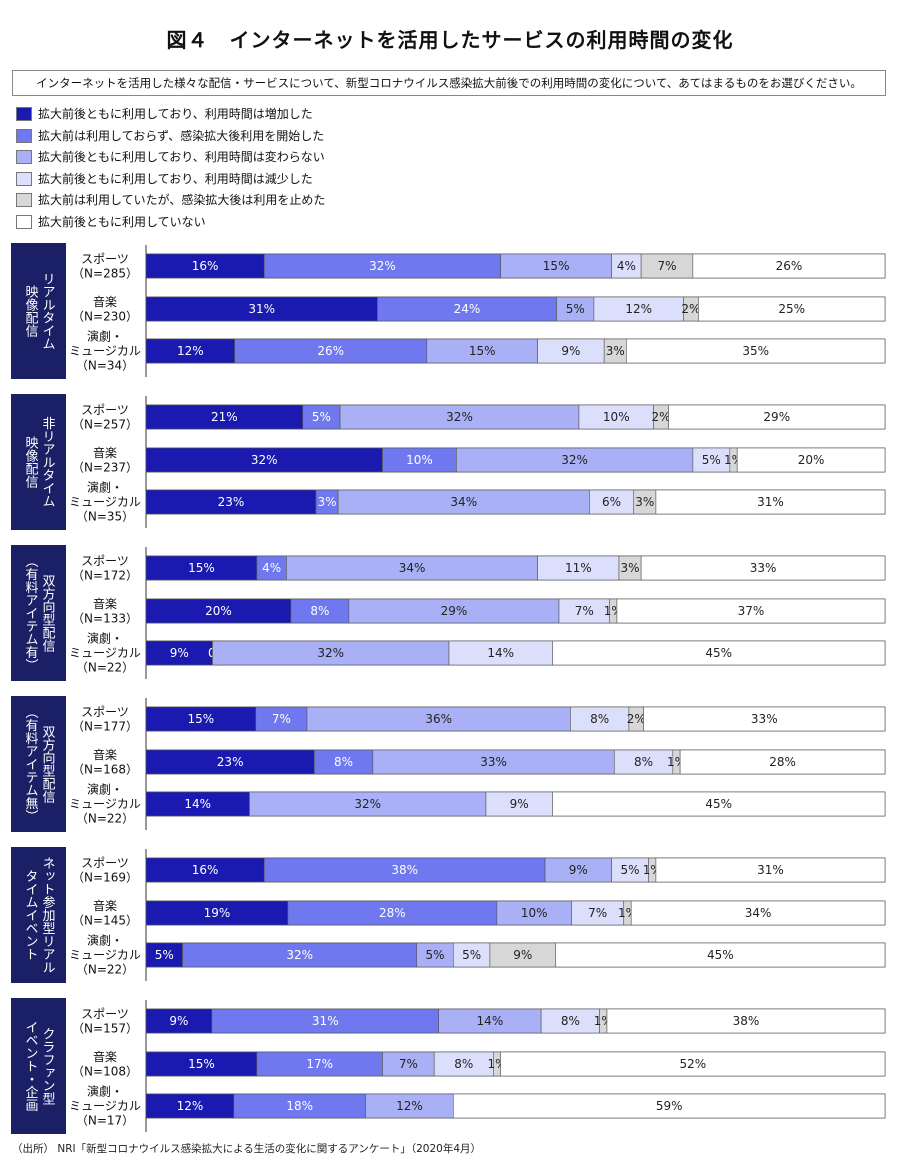 This screenshot has width=900, height=1166. I want to click on row-label: （N=257）, so click(105, 424).